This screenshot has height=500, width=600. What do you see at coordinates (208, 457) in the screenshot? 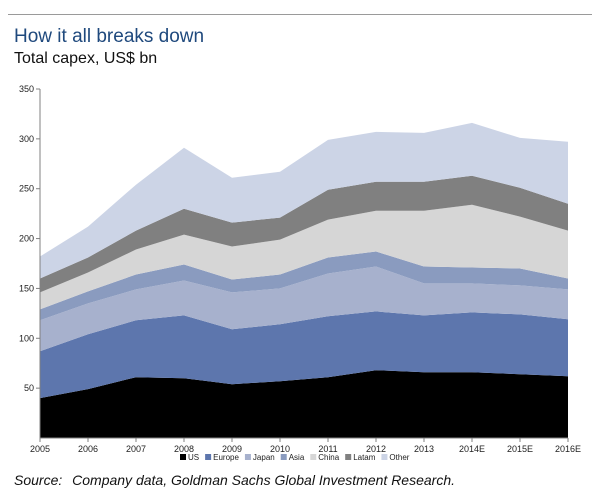
I see `legend-swatch-europe` at bounding box center [208, 457].